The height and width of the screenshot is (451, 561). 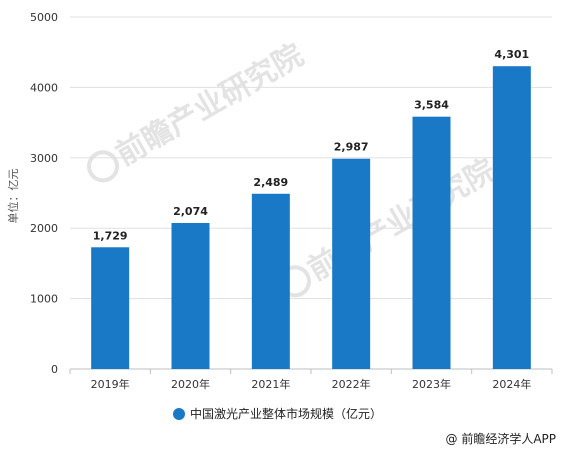 What do you see at coordinates (44, 299) in the screenshot?
I see `y-tick-label: 1000` at bounding box center [44, 299].